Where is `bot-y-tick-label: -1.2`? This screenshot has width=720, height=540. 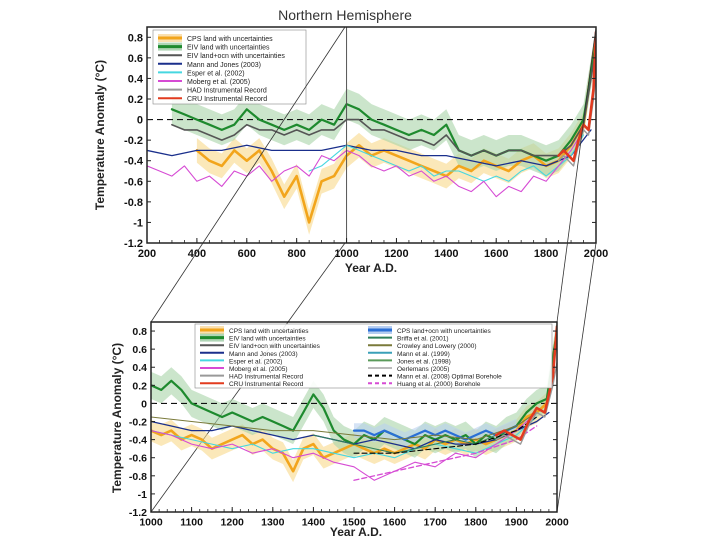
bot-y-tick-label: -1.2 is located at coordinates (138, 513).